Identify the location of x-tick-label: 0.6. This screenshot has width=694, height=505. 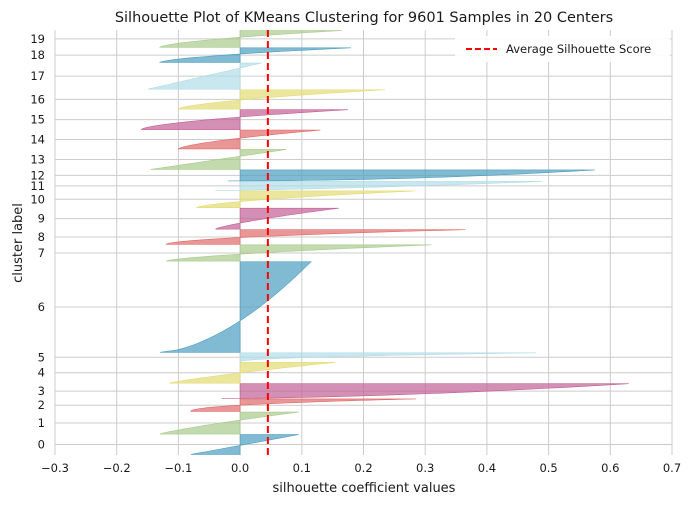
(610, 468).